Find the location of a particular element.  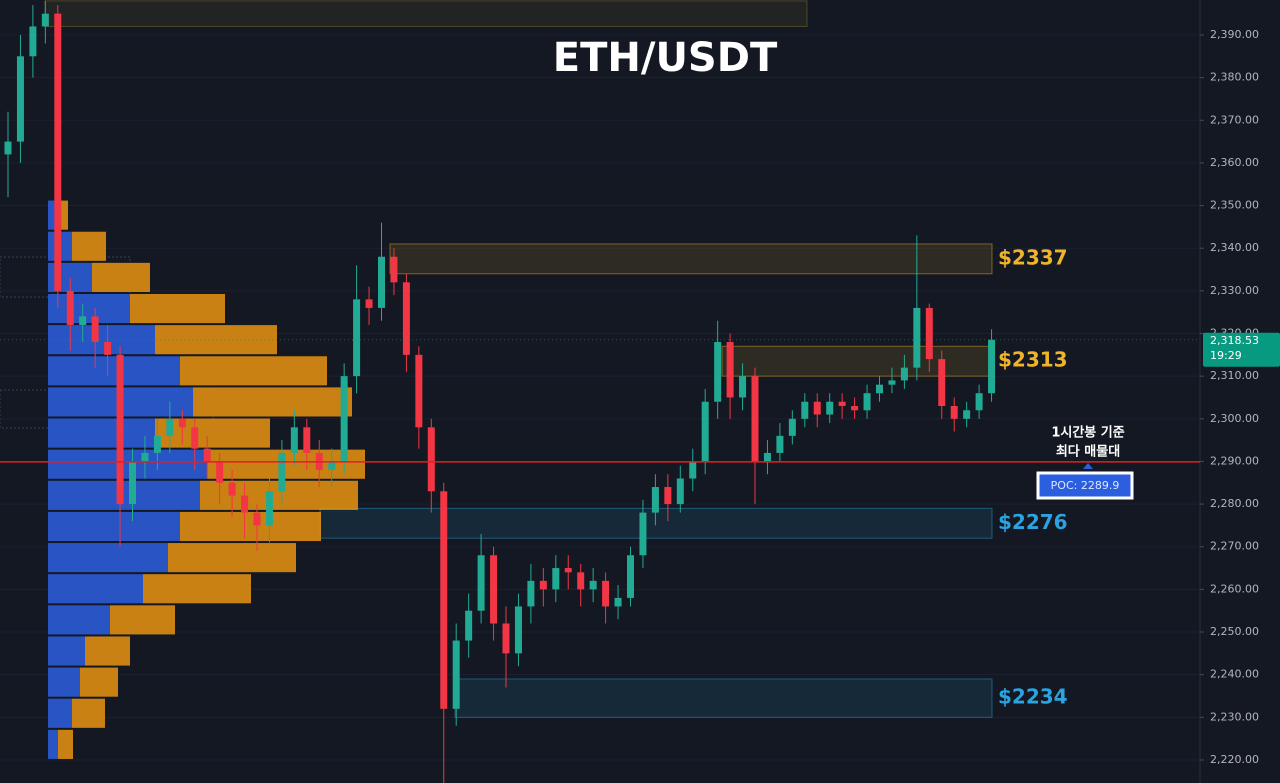

y-tick-label: 2,360.00 is located at coordinates (1234, 162).